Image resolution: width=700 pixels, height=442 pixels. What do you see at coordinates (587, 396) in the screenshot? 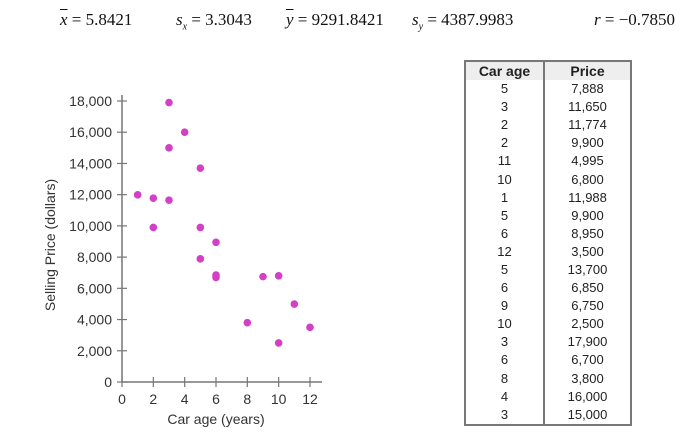
I see `price-cell: 16,000` at bounding box center [587, 396].